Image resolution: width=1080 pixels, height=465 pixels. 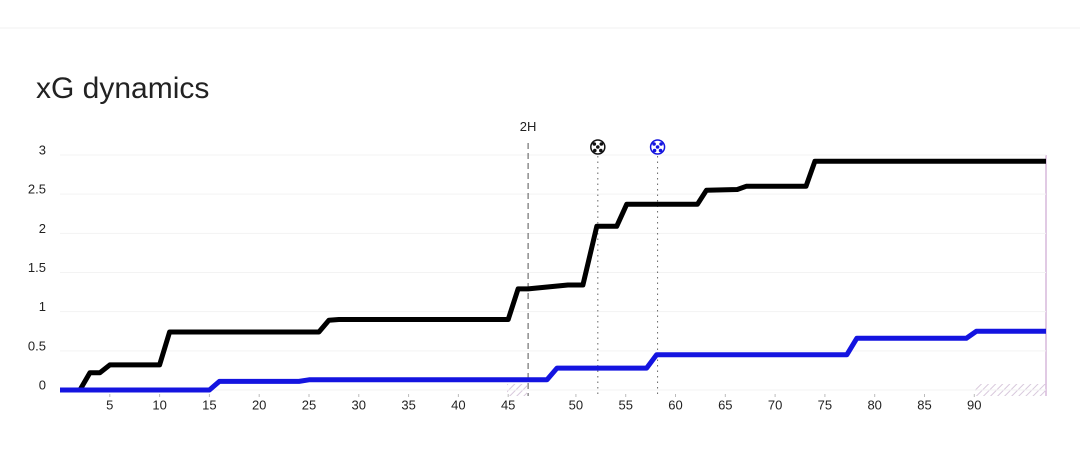 I want to click on x-tick-label: 80, so click(x=874, y=404).